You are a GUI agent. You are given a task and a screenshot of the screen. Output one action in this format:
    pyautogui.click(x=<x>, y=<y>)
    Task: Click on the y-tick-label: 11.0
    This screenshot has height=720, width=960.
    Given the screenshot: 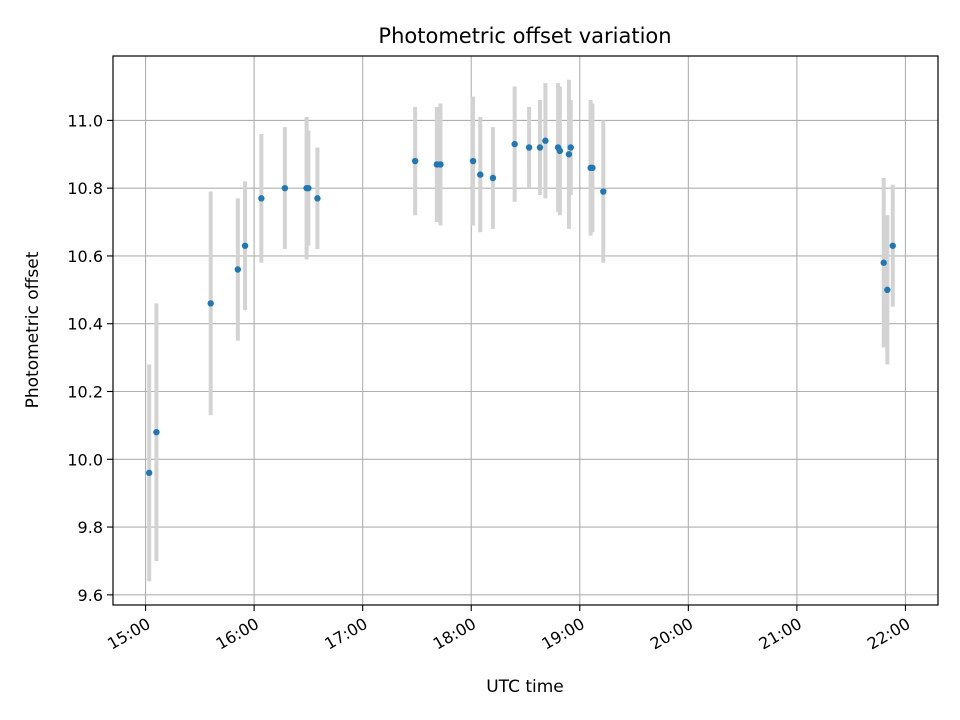 What is the action you would take?
    pyautogui.click(x=85, y=120)
    